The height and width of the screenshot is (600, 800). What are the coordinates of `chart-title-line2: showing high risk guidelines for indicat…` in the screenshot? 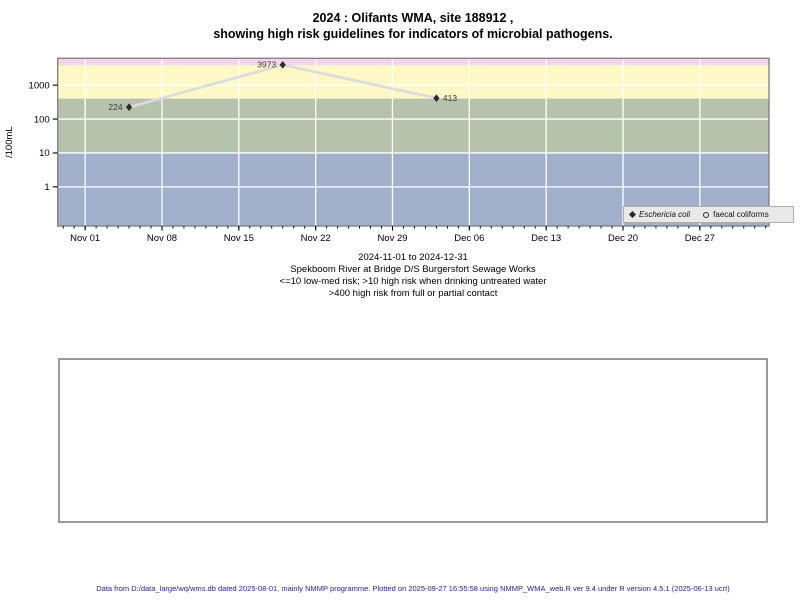 It's located at (413, 34).